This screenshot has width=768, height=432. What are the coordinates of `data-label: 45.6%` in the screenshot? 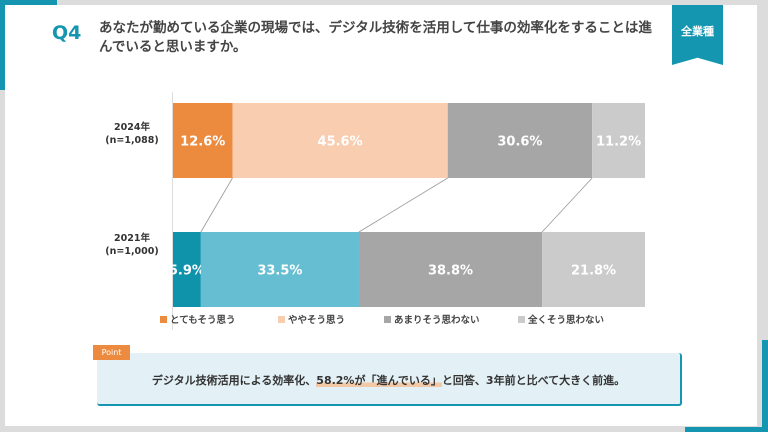 It's located at (340, 142).